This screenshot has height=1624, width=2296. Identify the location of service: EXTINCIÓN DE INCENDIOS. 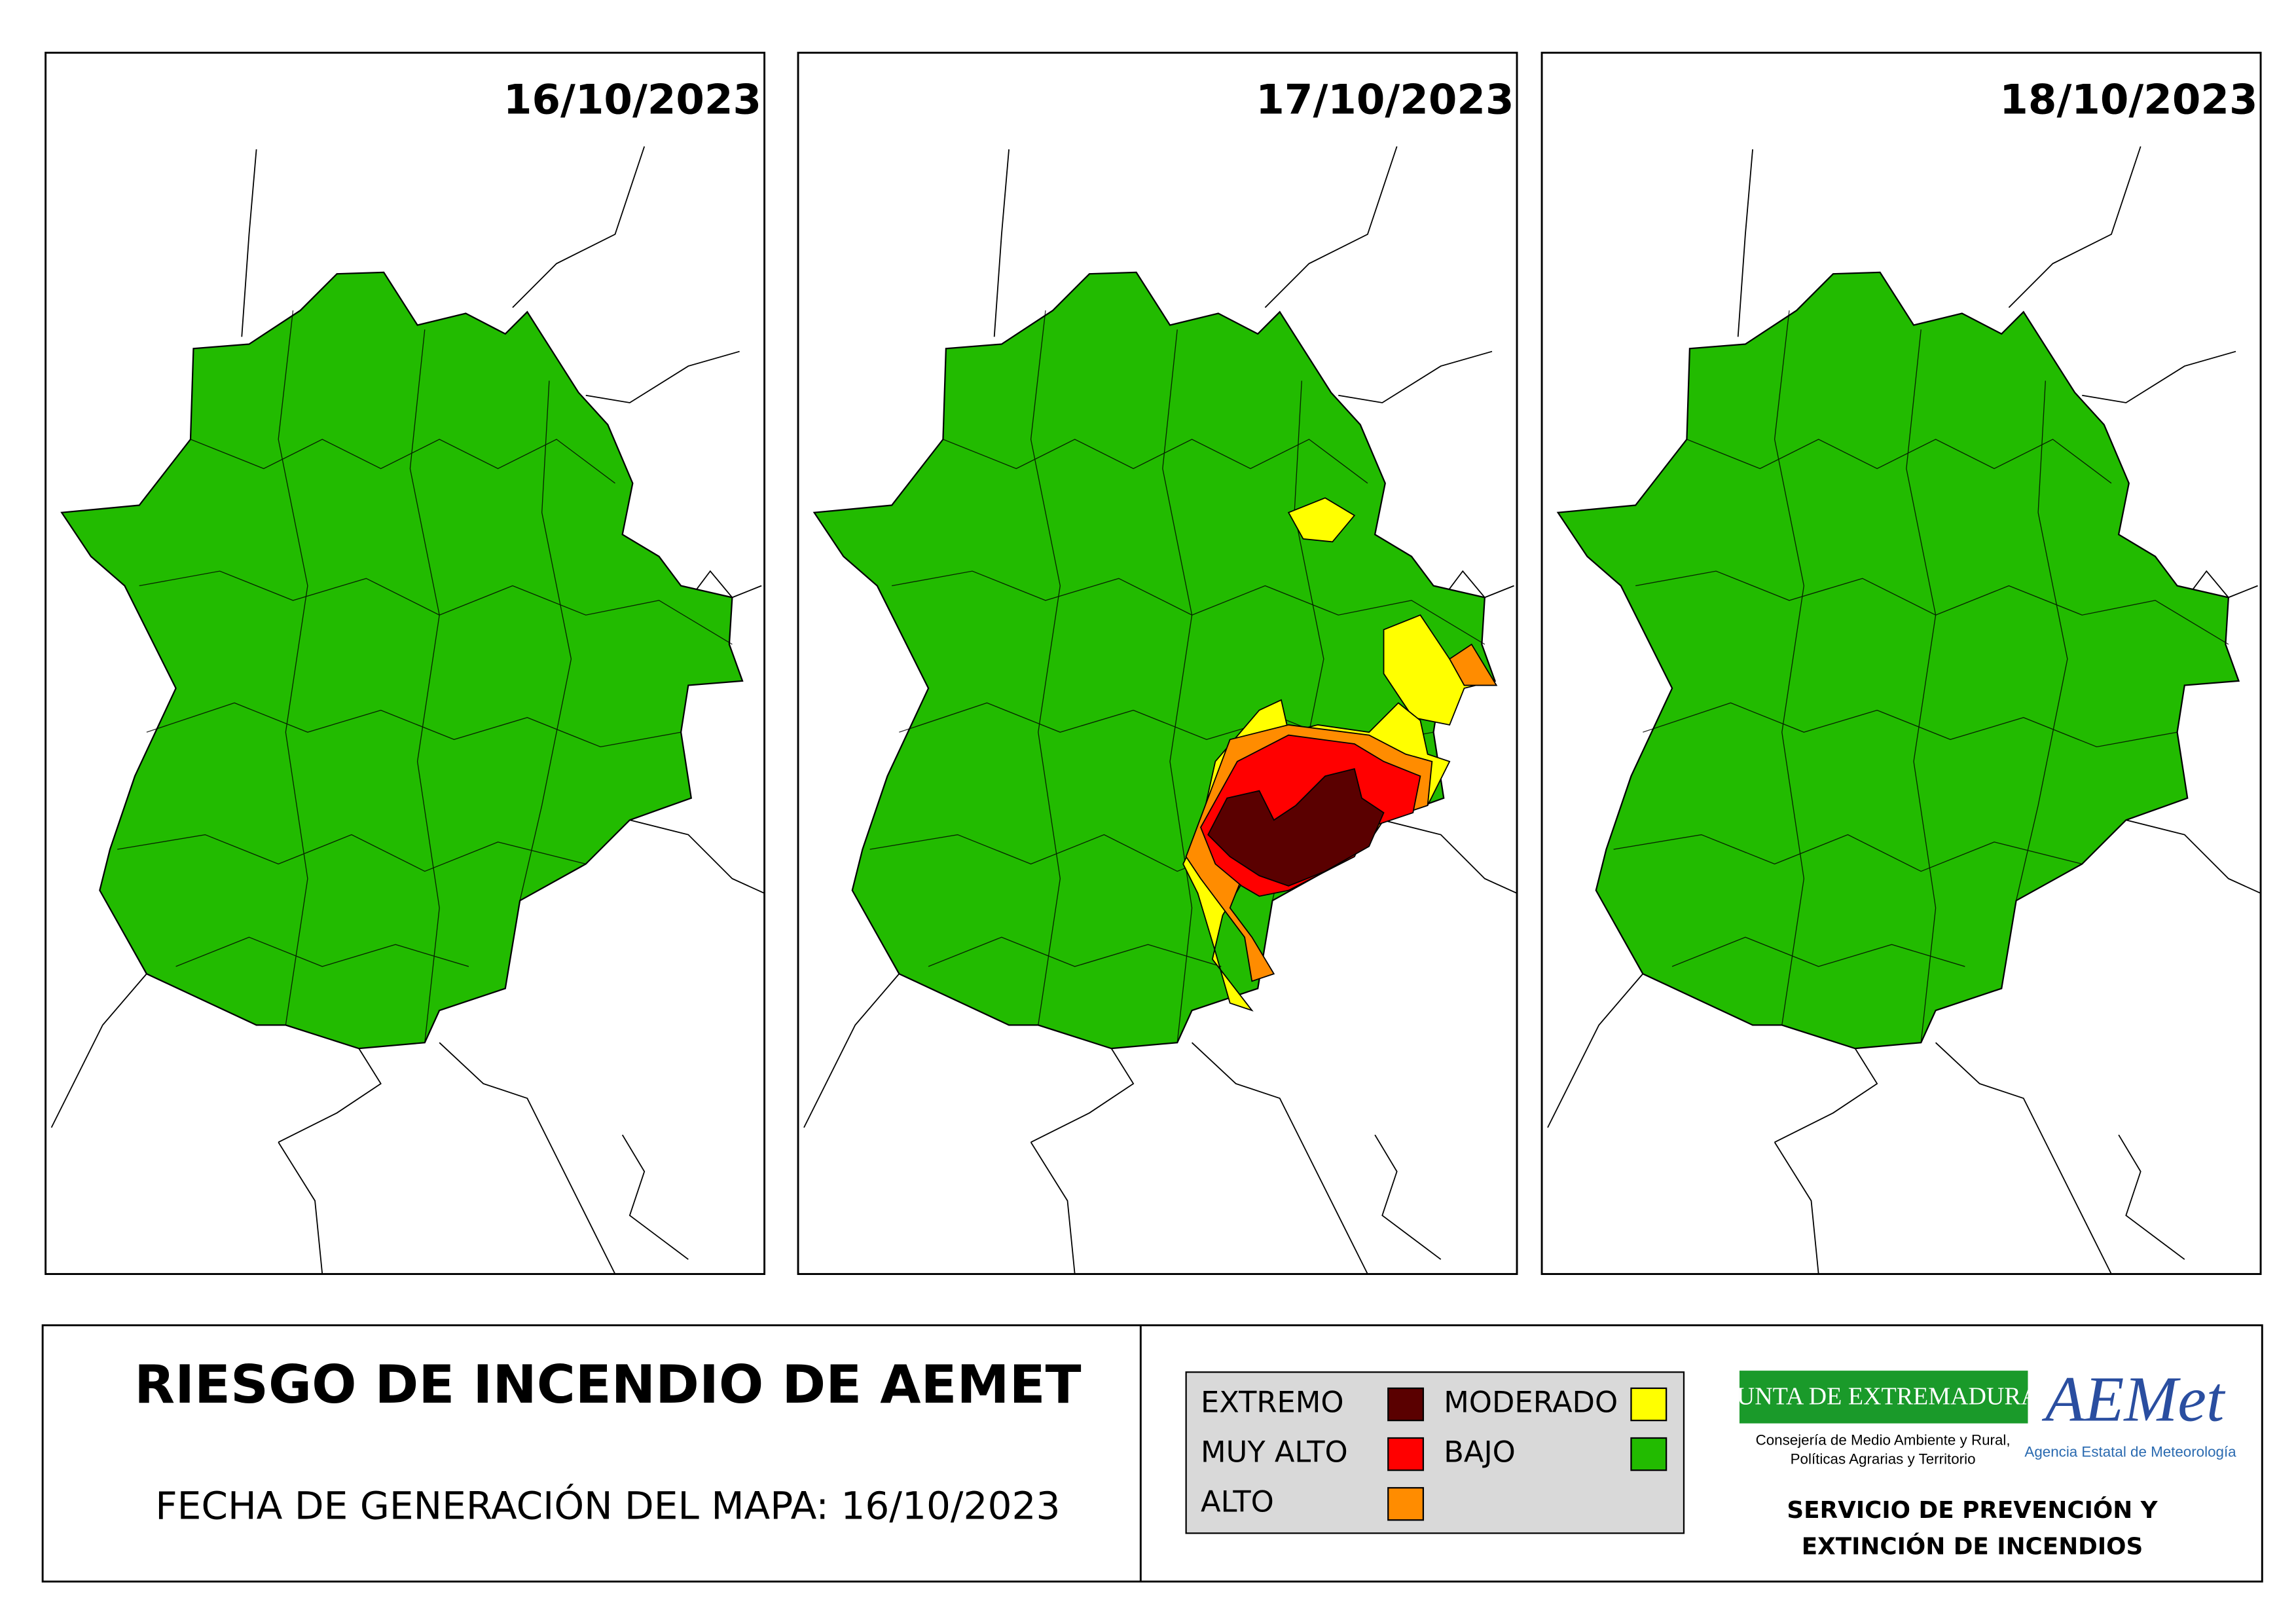
(1972, 1546).